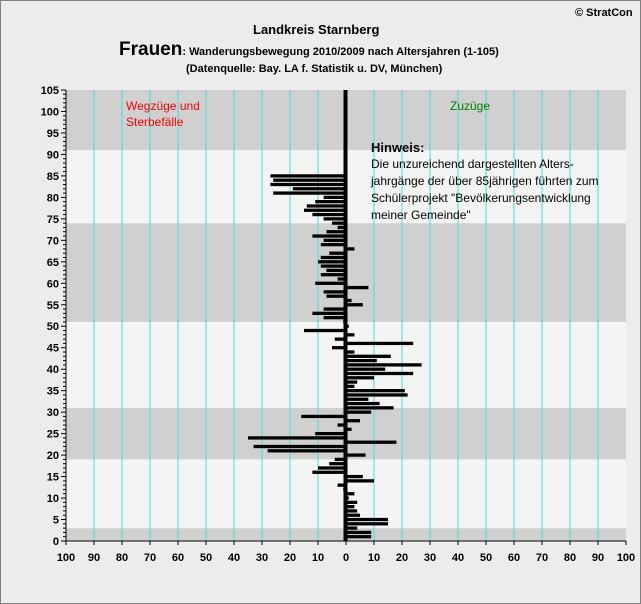 The height and width of the screenshot is (604, 641). Describe the element at coordinates (63, 315) in the screenshot. I see `y-tick-marks` at that location.